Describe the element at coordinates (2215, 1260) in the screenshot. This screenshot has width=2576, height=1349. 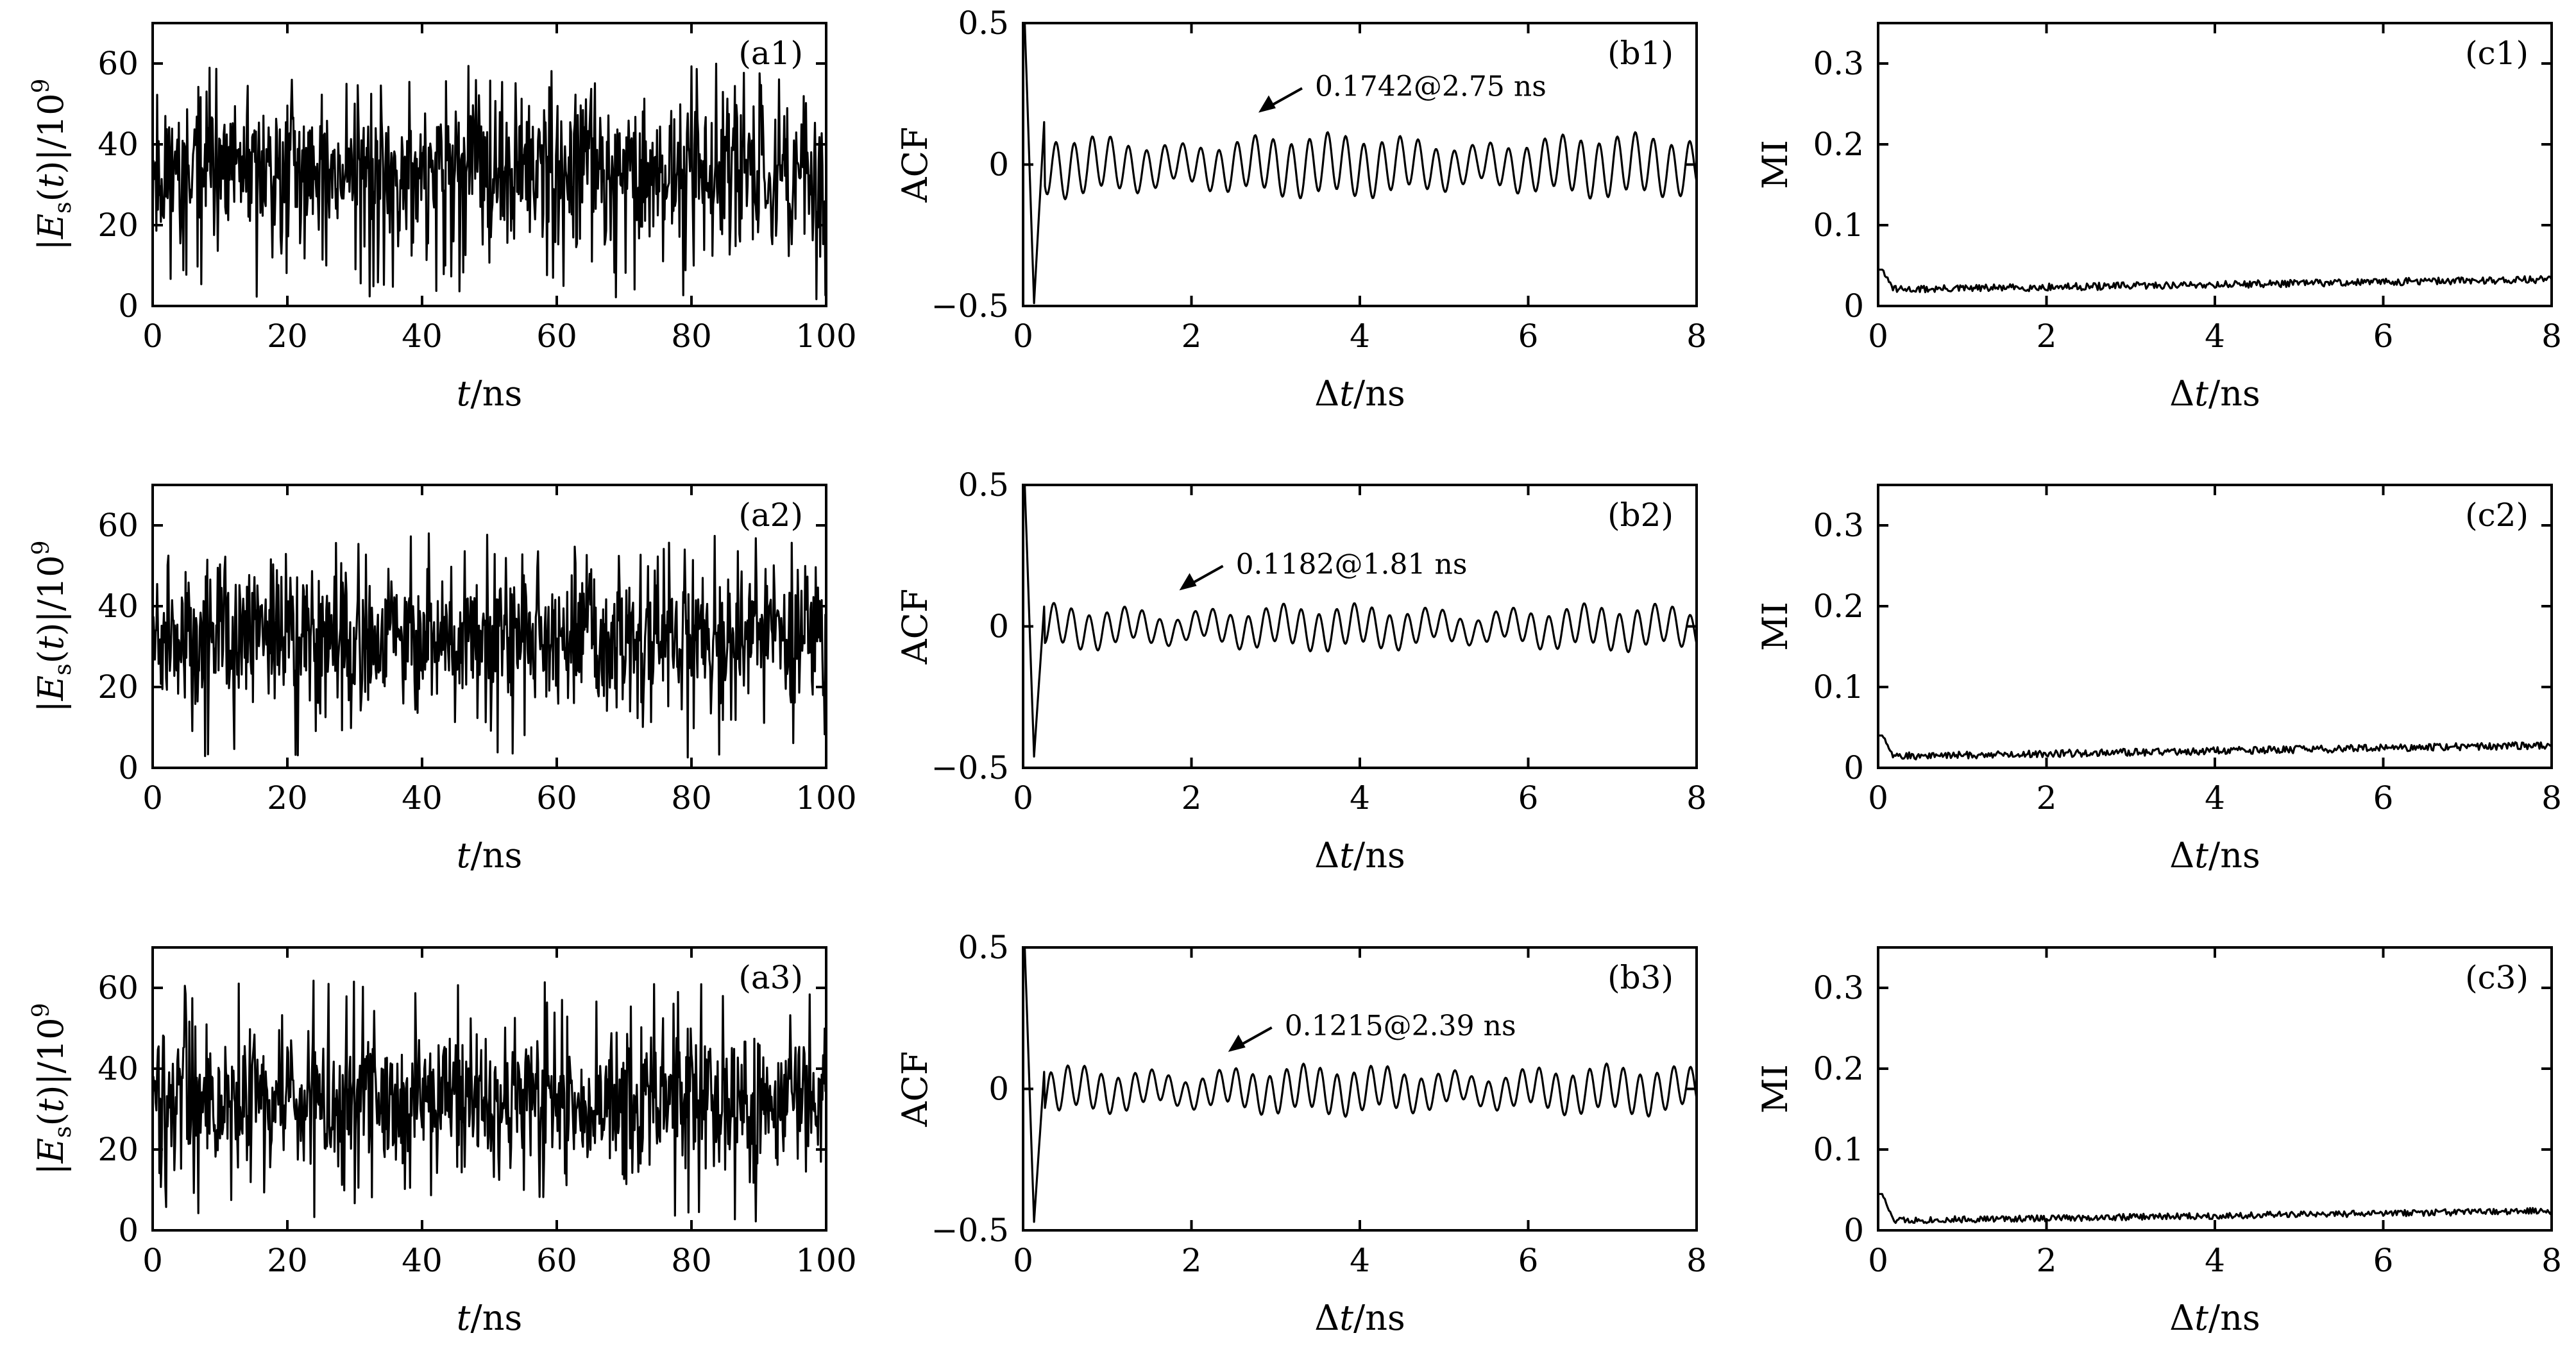
I see `x-tick-label-c3-2: 4` at that location.